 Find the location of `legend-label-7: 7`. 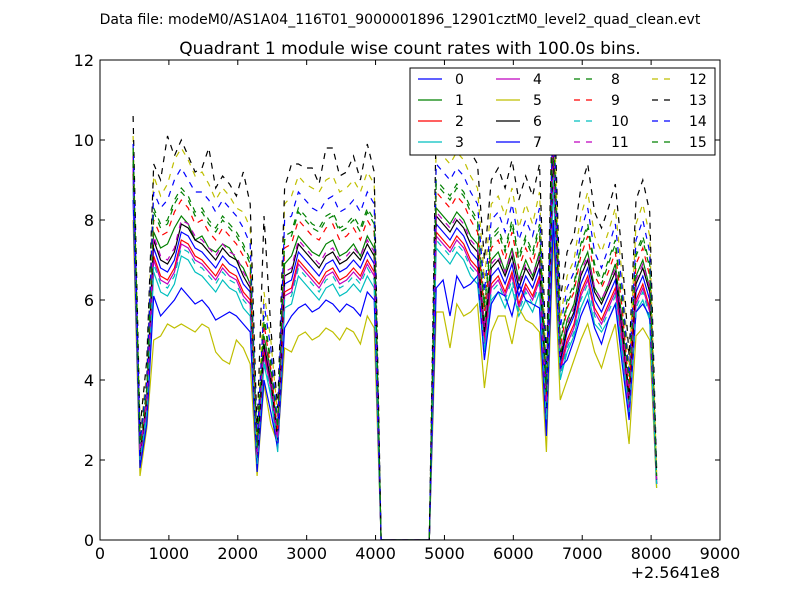

legend-label-7: 7 is located at coordinates (537, 143).